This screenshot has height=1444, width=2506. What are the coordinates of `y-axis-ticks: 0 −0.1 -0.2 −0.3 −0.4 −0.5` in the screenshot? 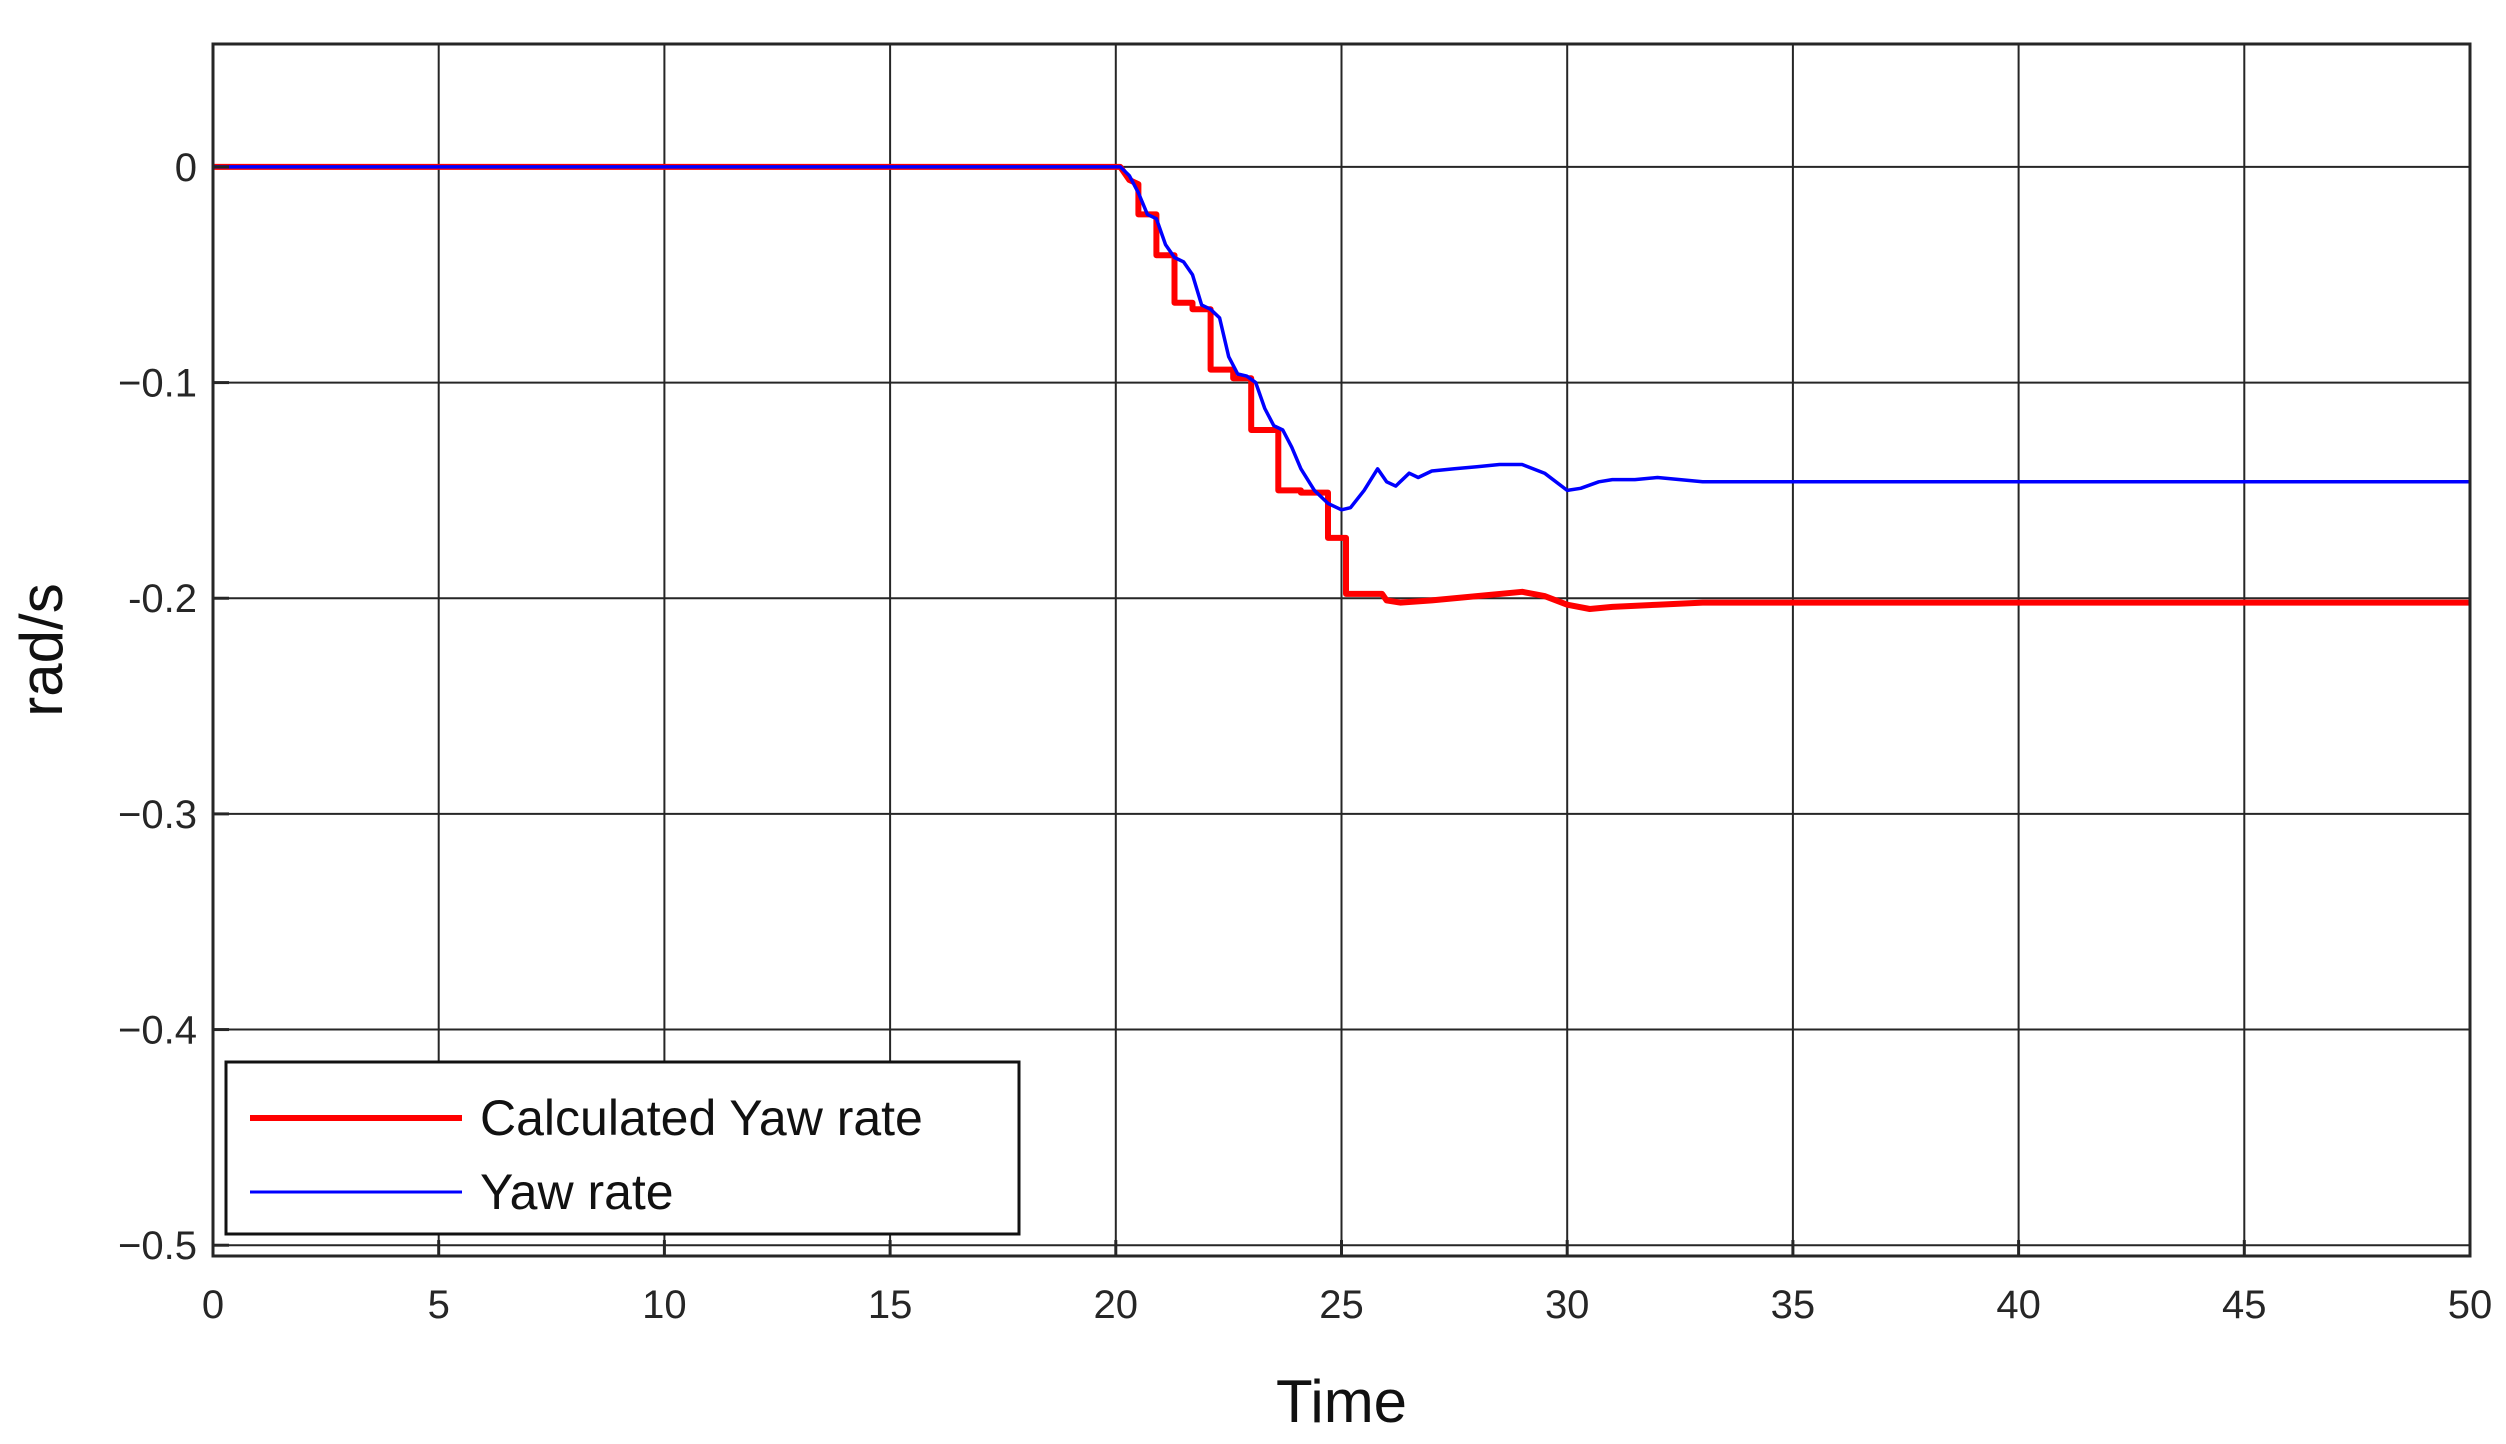 It's located at (173, 707).